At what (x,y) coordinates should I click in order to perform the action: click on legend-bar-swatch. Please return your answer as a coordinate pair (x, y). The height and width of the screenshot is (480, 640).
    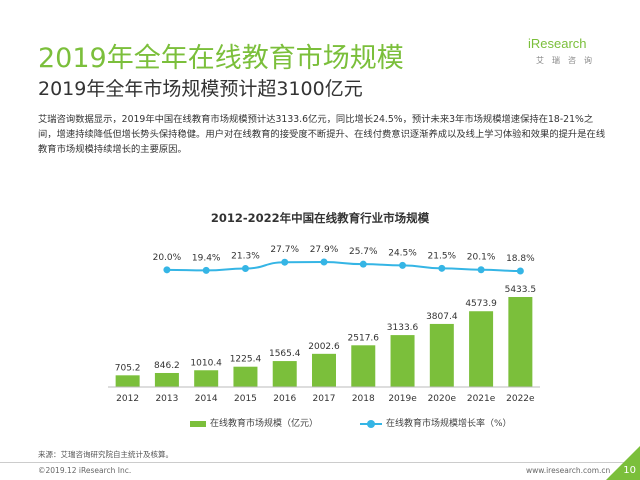
    Looking at the image, I should click on (198, 423).